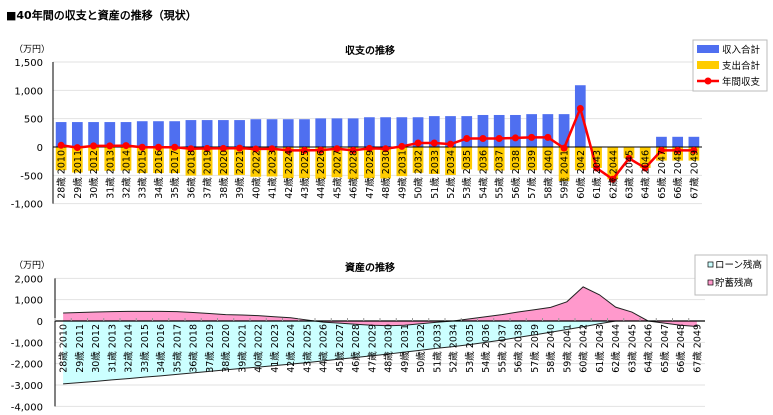 This screenshot has width=773, height=415. What do you see at coordinates (28, 301) in the screenshot?
I see `y-tick-label: 1,000` at bounding box center [28, 301].